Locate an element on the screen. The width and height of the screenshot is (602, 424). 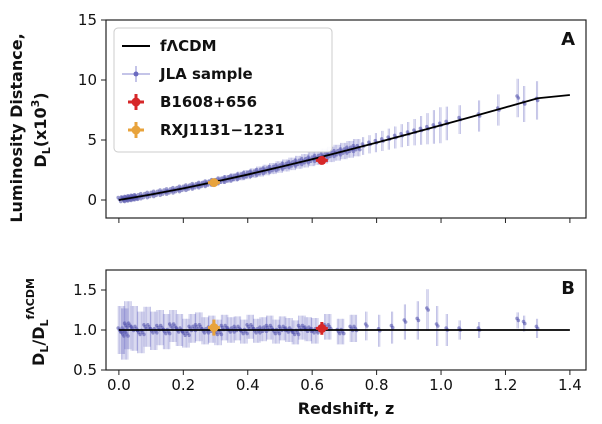
x-tick-label: 1.4 is located at coordinates (570, 385).